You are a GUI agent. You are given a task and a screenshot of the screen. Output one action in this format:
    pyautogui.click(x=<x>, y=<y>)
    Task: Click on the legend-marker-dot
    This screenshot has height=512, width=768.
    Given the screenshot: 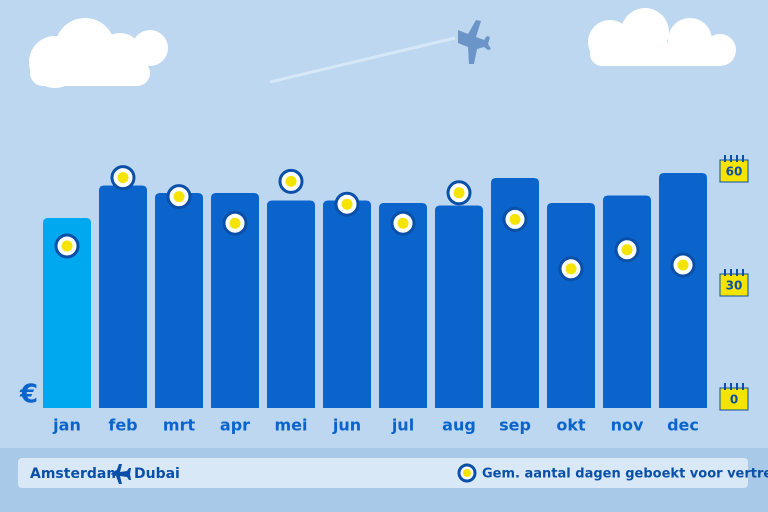 What is the action you would take?
    pyautogui.click(x=467, y=473)
    